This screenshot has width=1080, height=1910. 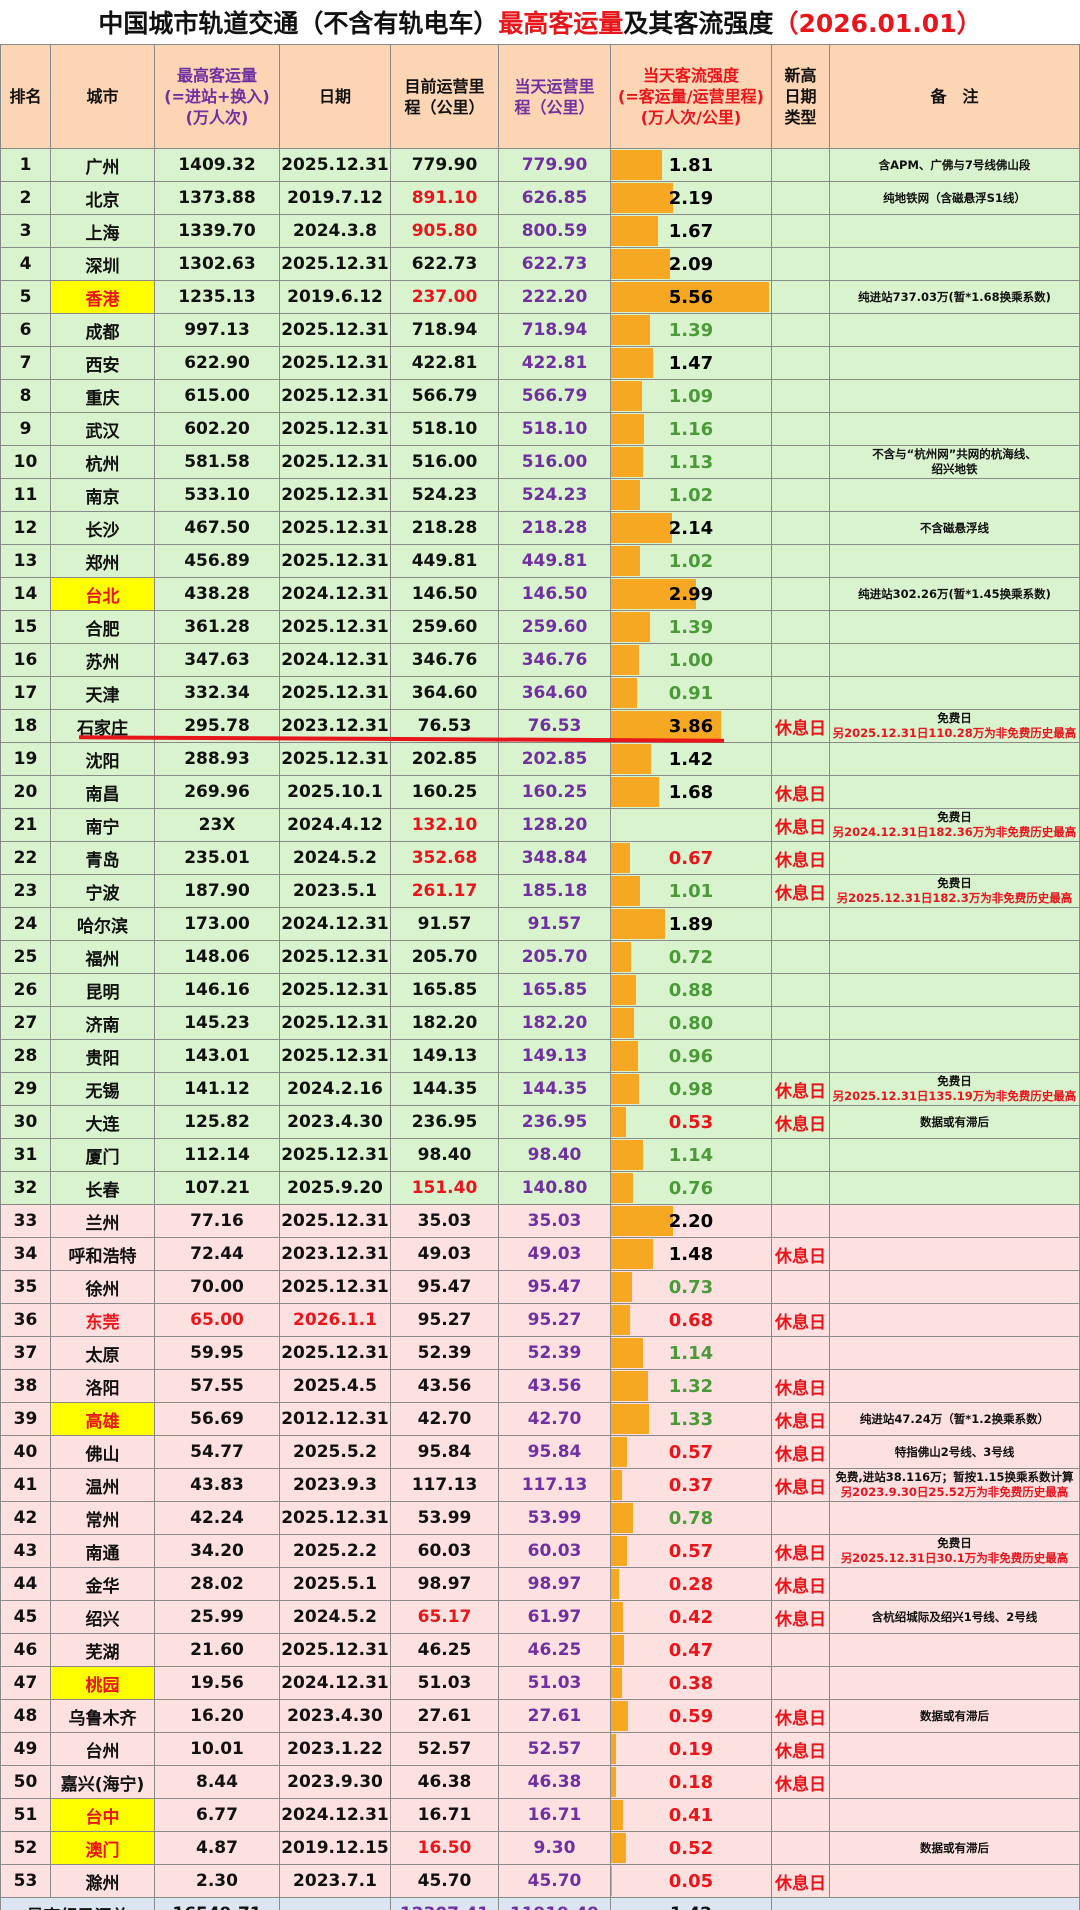 What do you see at coordinates (335, 1089) in the screenshot?
I see `table-cell: 2024.2.16` at bounding box center [335, 1089].